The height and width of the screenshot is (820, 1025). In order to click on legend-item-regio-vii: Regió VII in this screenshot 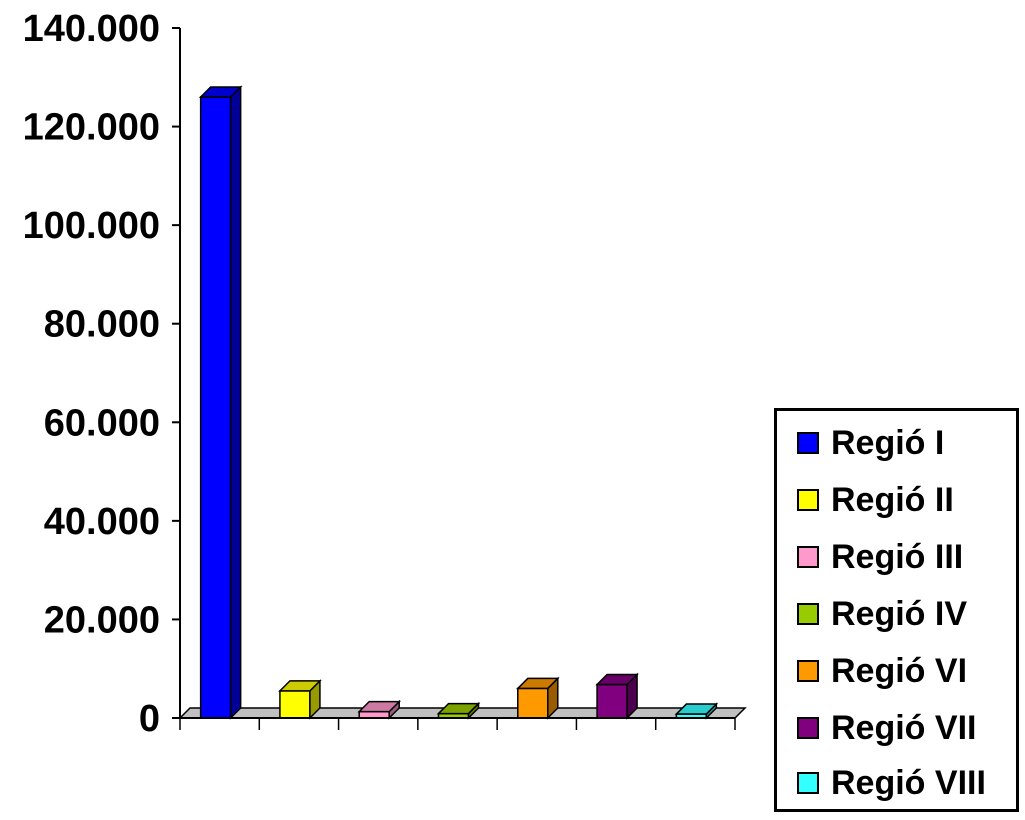, I will do `click(886, 728)`.